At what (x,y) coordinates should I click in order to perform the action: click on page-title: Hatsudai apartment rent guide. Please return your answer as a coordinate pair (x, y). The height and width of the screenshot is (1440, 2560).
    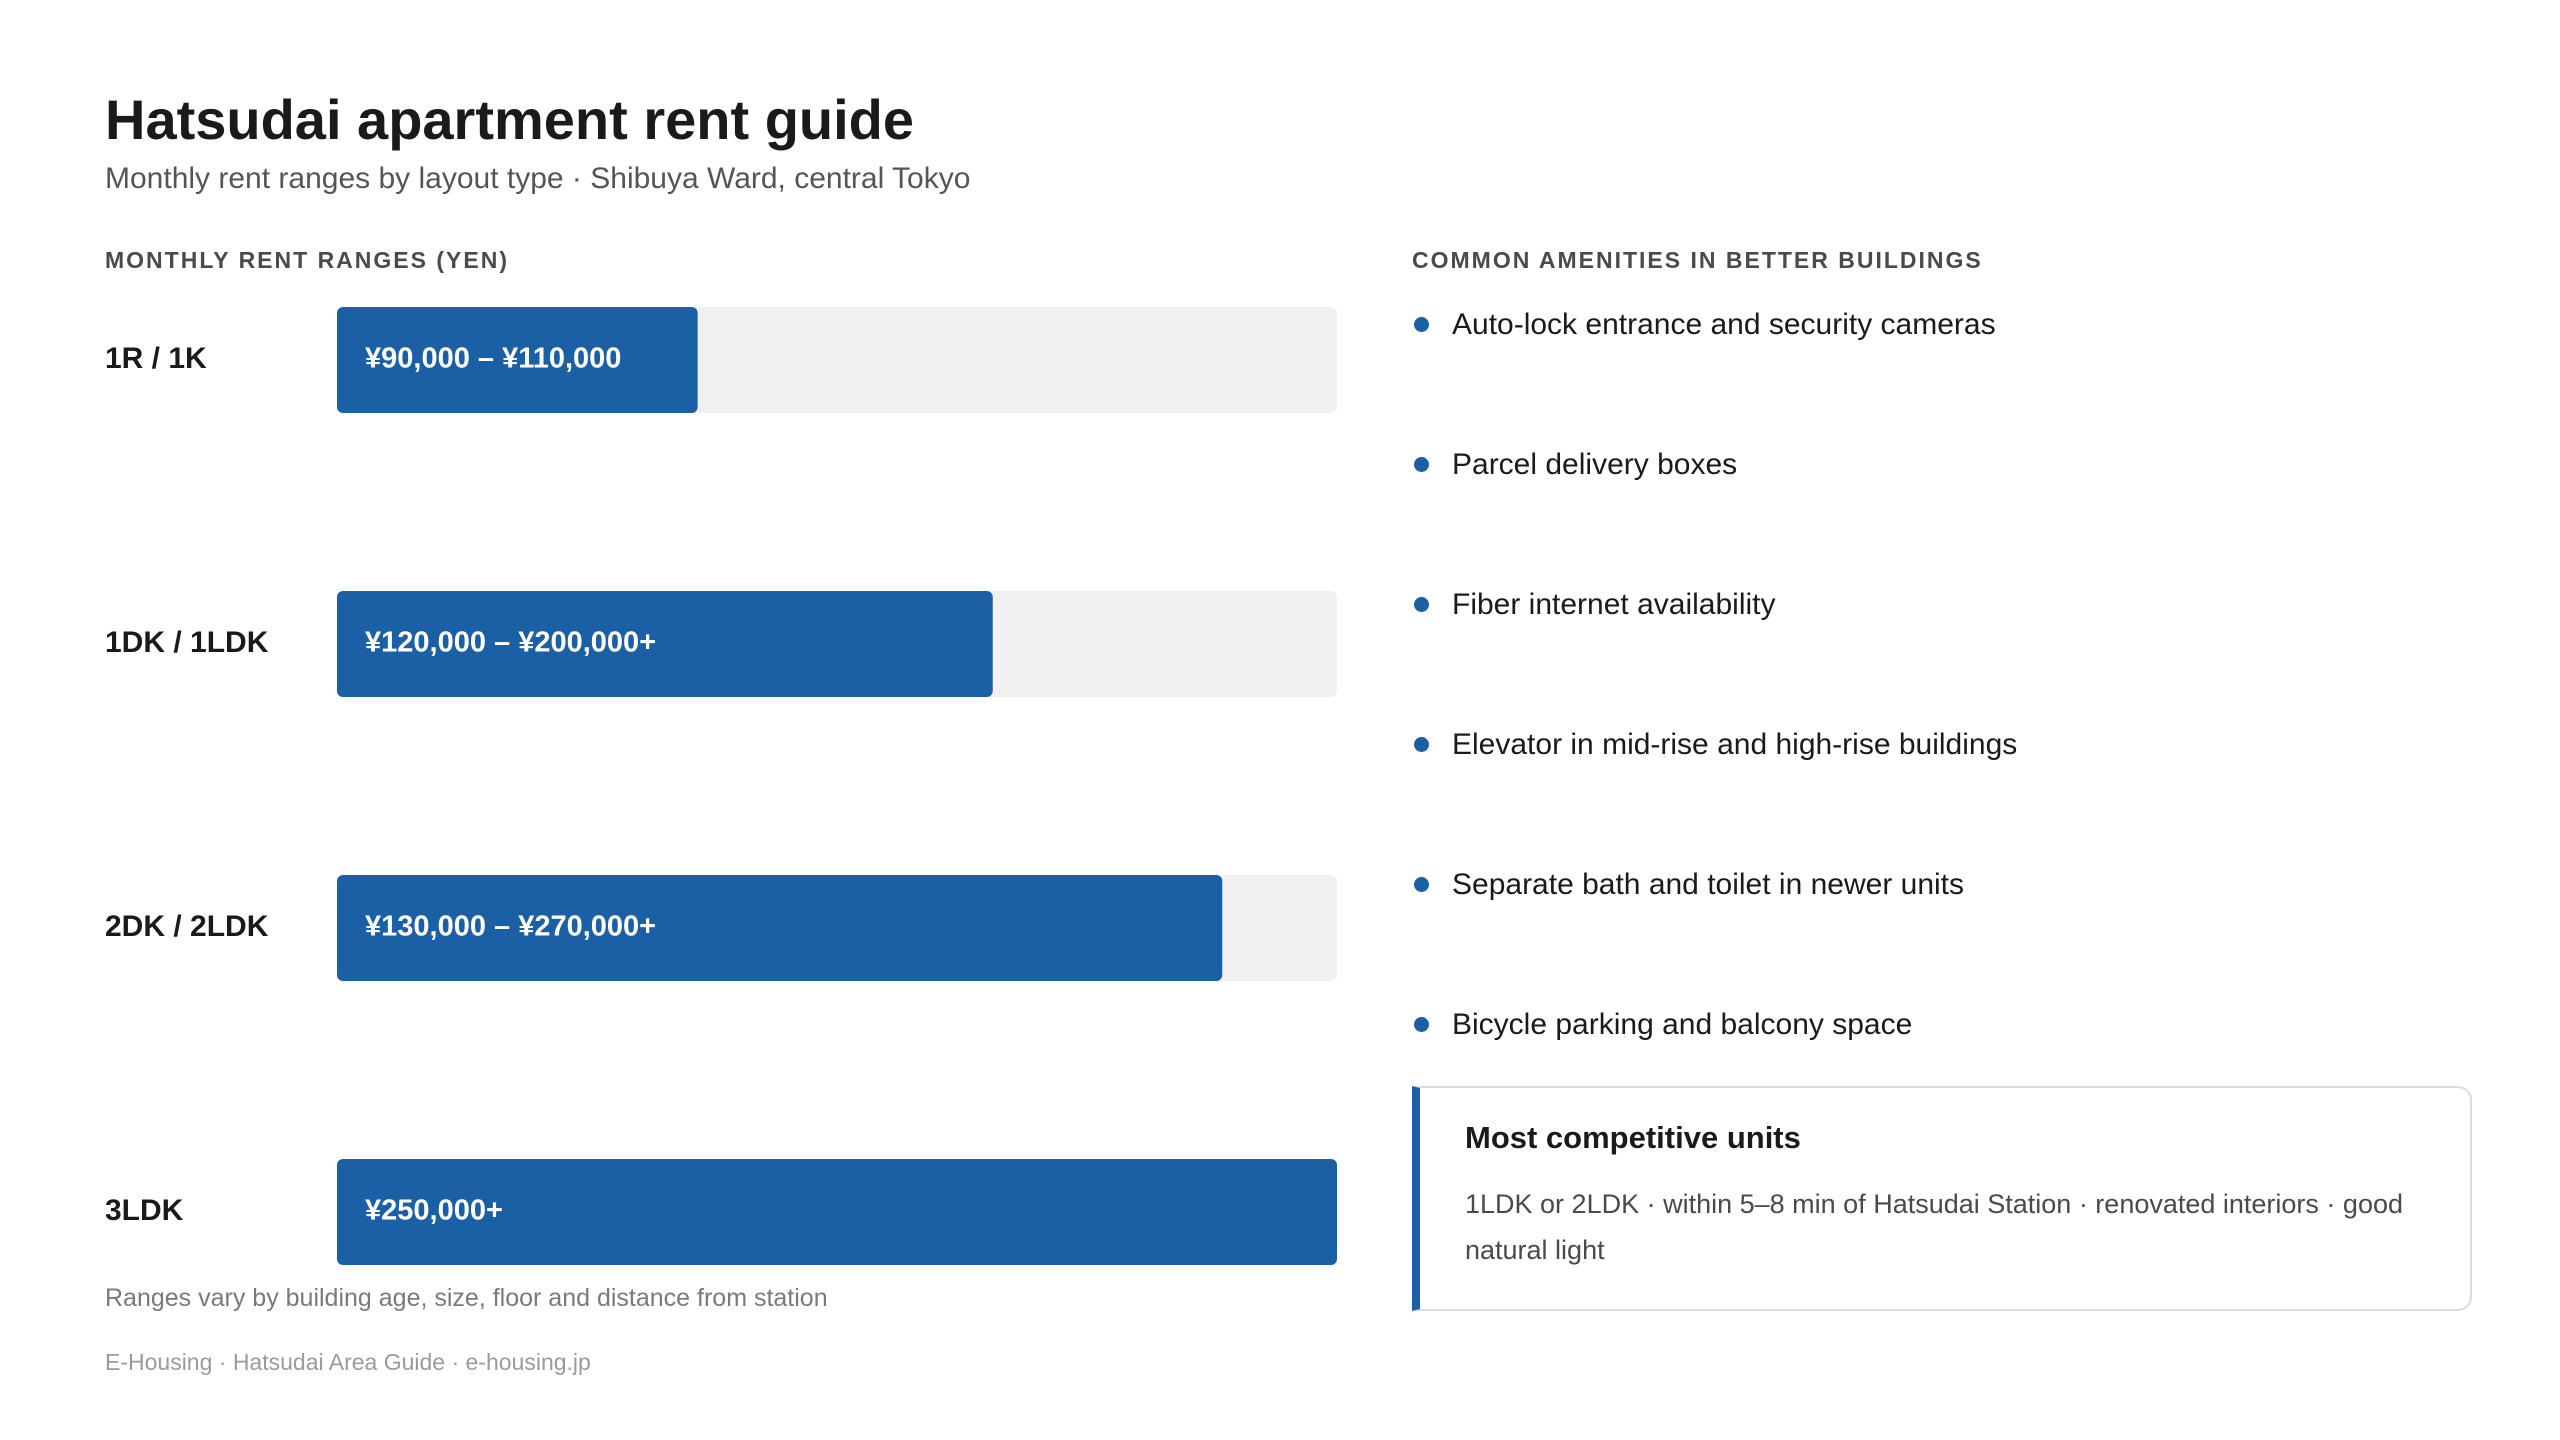
    Looking at the image, I should click on (510, 119).